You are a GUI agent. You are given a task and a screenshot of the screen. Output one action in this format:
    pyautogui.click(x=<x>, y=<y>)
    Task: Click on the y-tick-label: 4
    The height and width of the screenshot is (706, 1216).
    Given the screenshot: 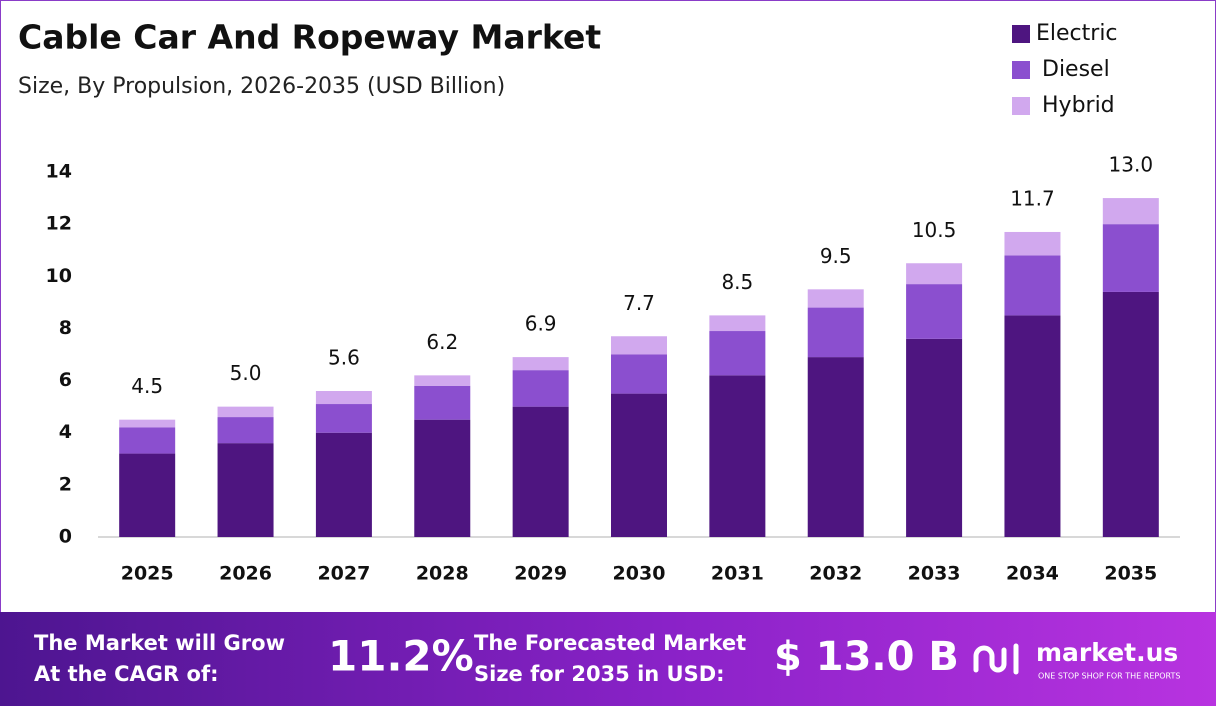 What is the action you would take?
    pyautogui.click(x=65, y=432)
    